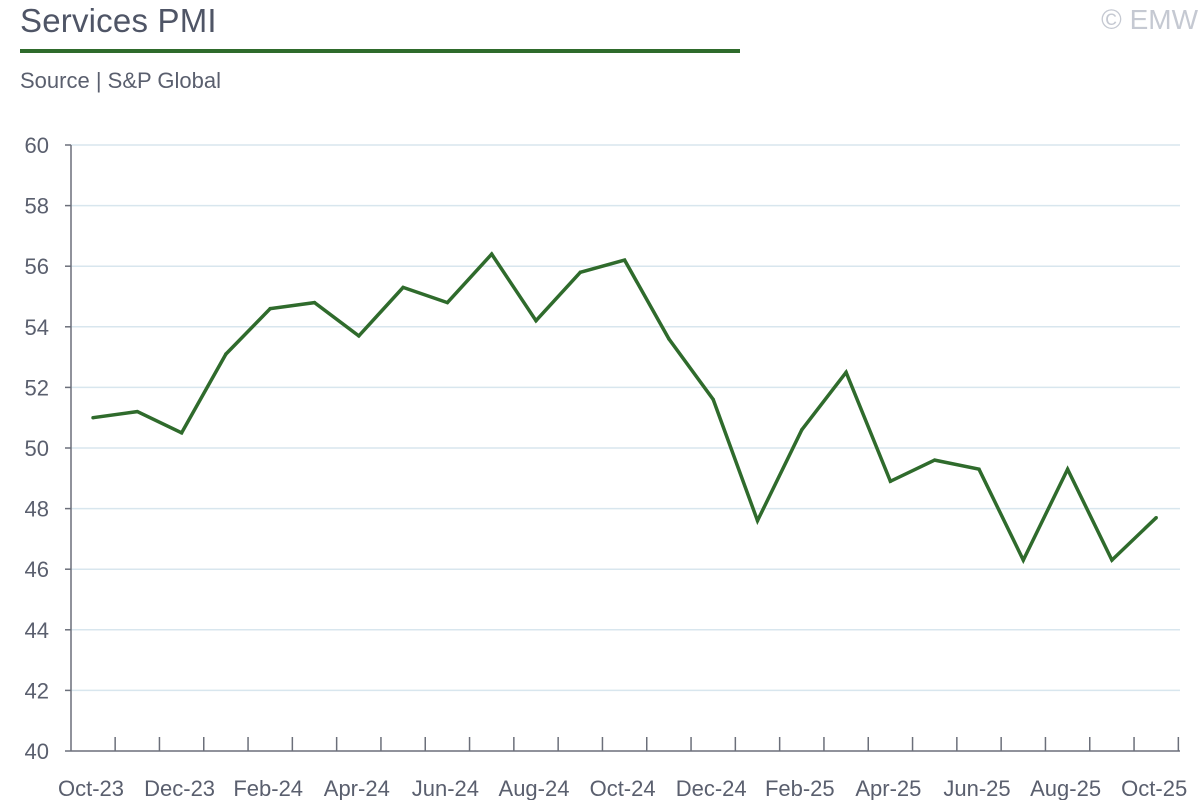  Describe the element at coordinates (976, 788) in the screenshot. I see `x-tick-label: Jun-25` at that location.